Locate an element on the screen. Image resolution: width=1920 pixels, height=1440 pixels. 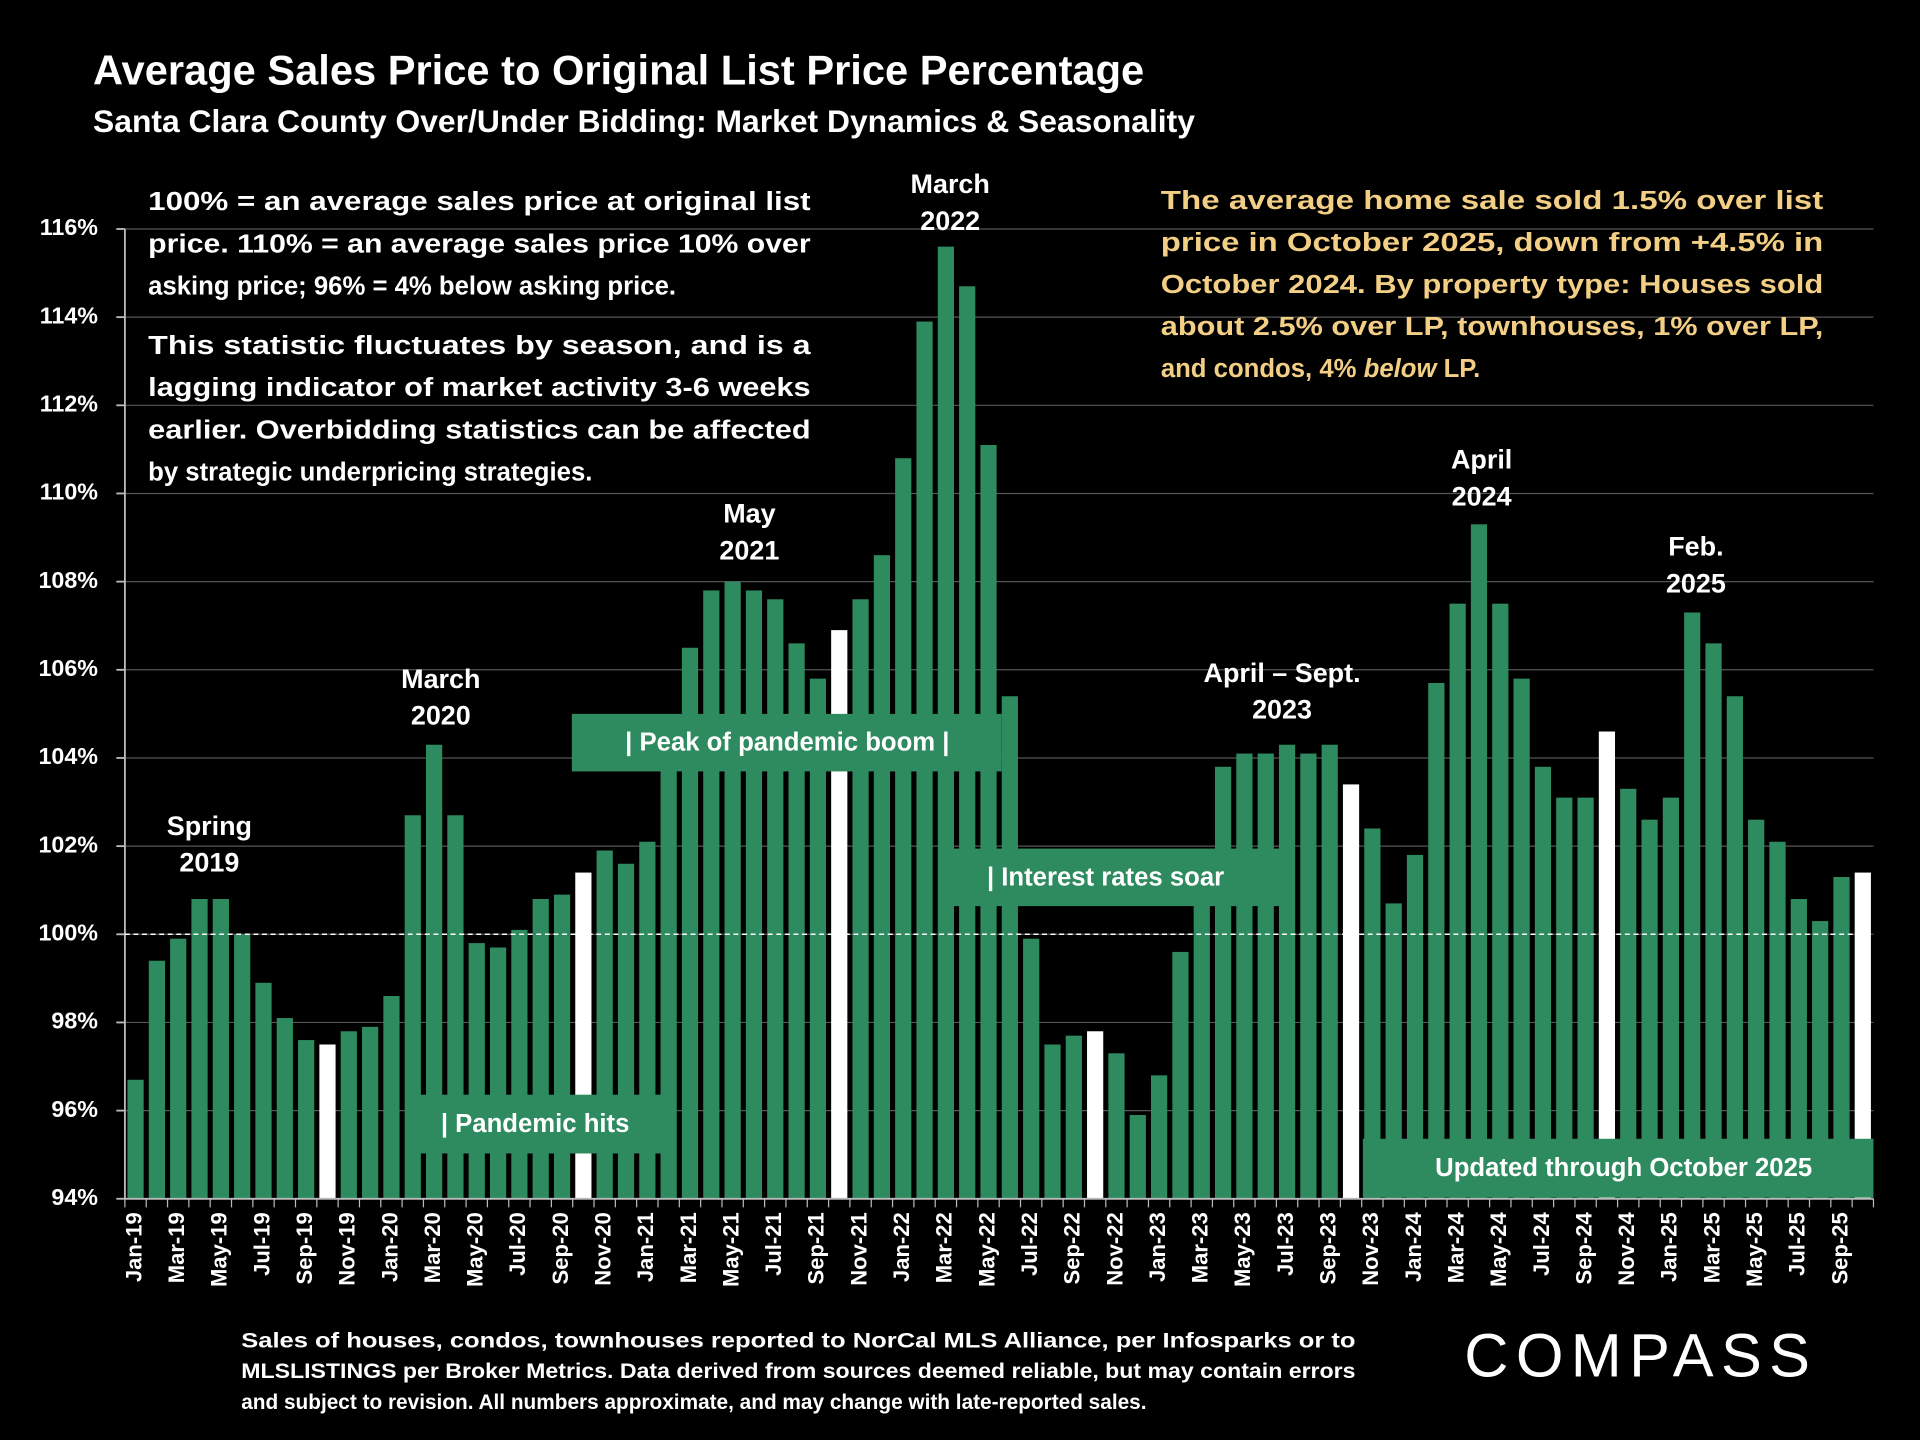
callout-label: | Peak of pandemic boom | is located at coordinates (787, 743).